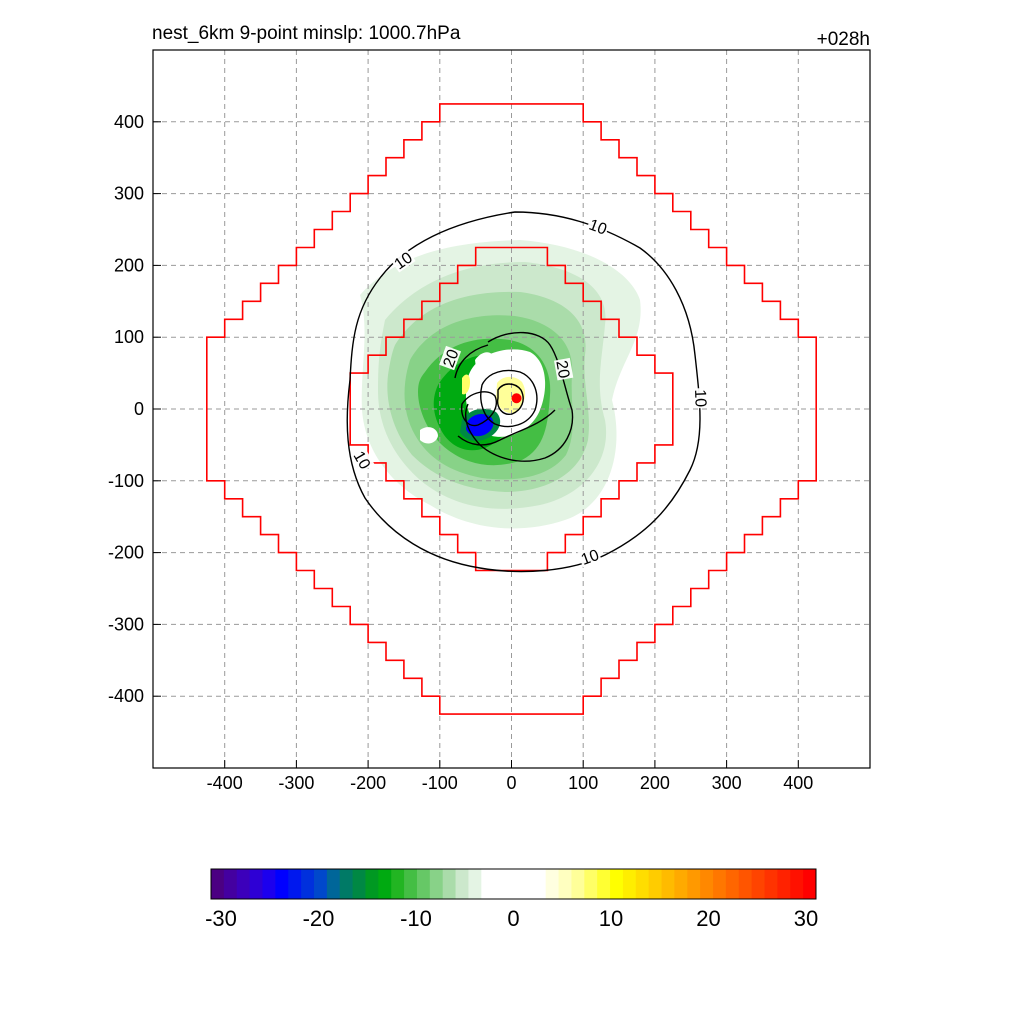 Image resolution: width=1024 pixels, height=1024 pixels. I want to click on shaded-field, so click(500, 384).